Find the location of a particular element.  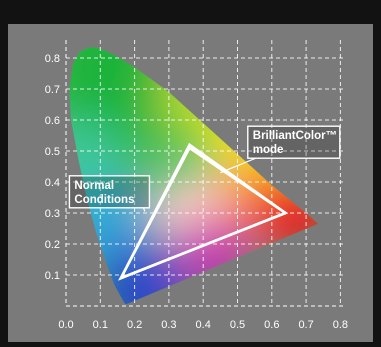

annotation-label: BrilliantColor™ mode is located at coordinates (295, 143).